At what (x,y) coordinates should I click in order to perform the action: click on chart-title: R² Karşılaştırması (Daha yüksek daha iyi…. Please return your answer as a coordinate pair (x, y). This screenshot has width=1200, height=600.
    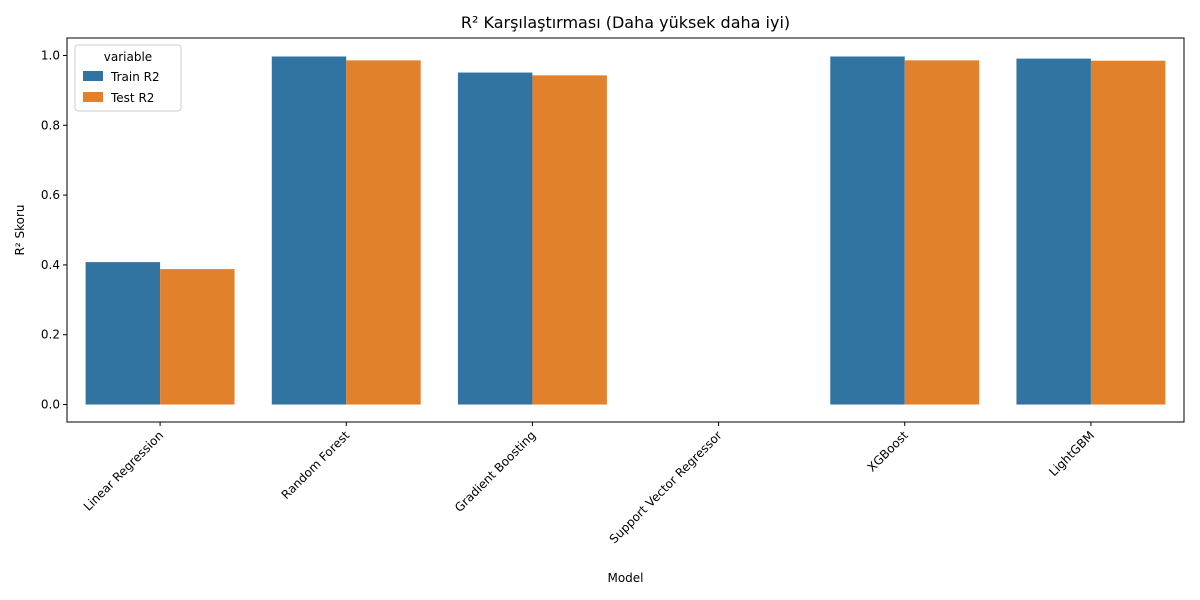
    Looking at the image, I should click on (625, 22).